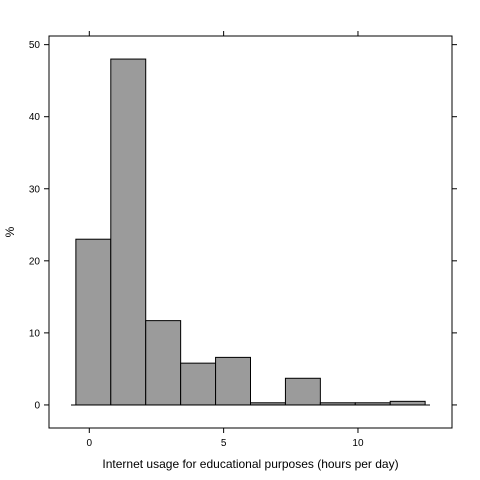  Describe the element at coordinates (358, 443) in the screenshot. I see `x-tick-label: 10` at that location.